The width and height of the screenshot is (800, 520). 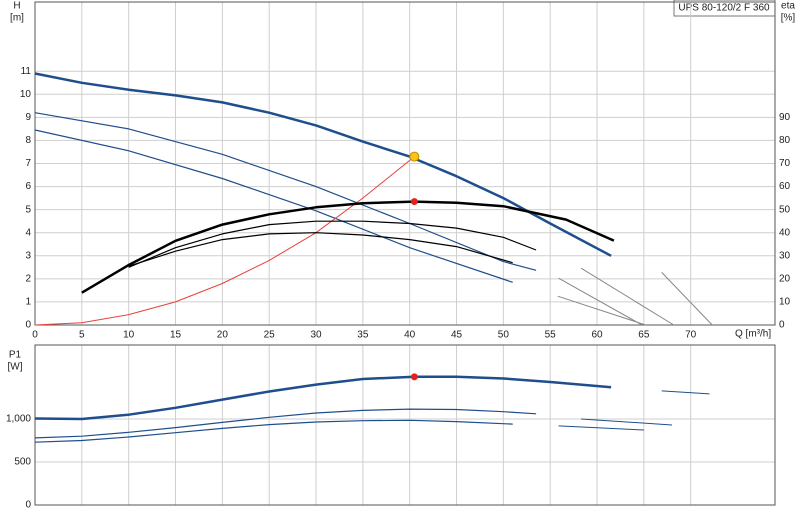 I want to click on y2-tick-label: 10, so click(x=785, y=302).